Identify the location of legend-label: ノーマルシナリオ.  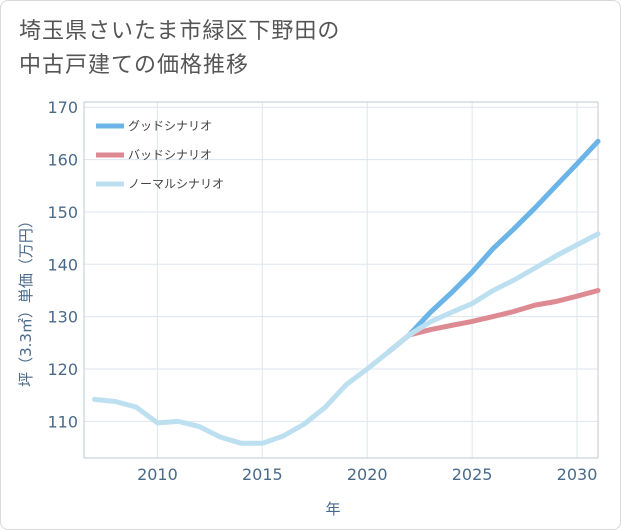
(176, 184).